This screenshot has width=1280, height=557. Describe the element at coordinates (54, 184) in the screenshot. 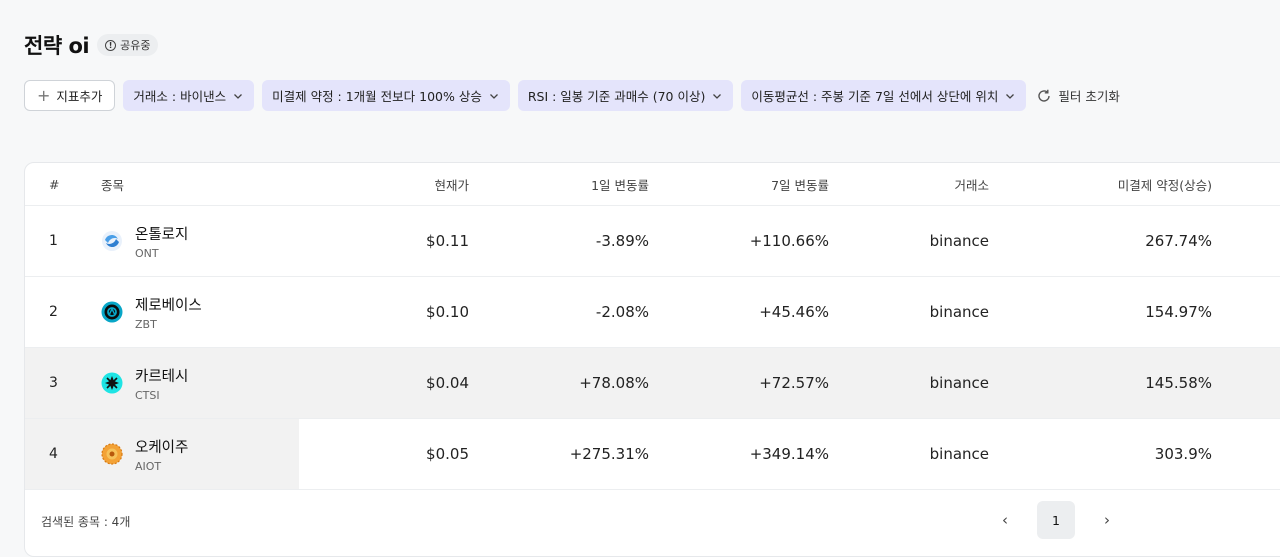

I see `column-header-number: #` at that location.